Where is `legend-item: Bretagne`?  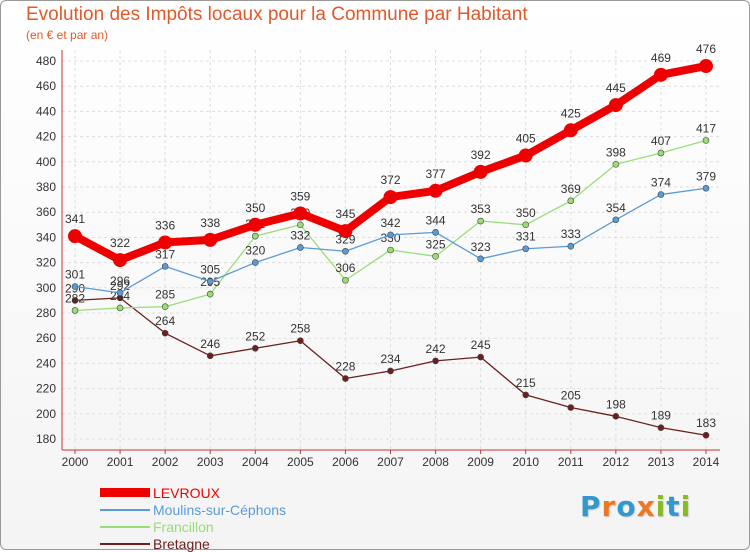
legend-item: Bretagne is located at coordinates (193, 543).